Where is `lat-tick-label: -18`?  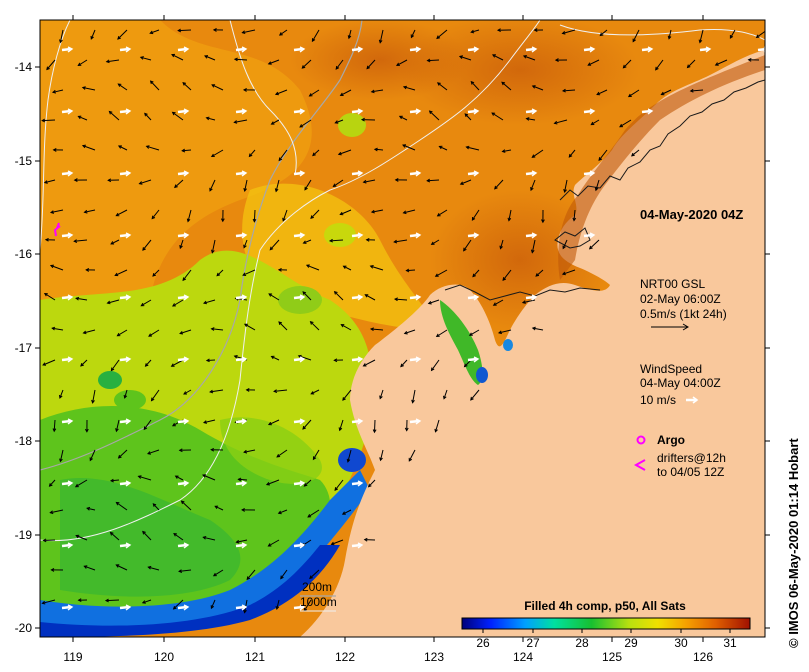
lat-tick-label: -18 is located at coordinates (24, 441).